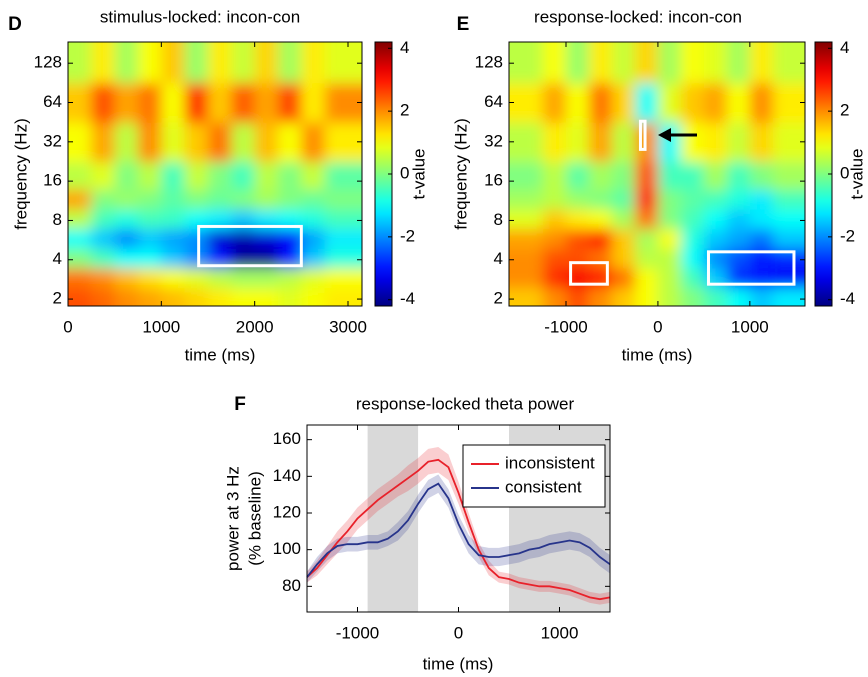 This screenshot has height=677, width=868. What do you see at coordinates (254, 518) in the screenshot?
I see `y-axis-label: (% baseline)` at bounding box center [254, 518].